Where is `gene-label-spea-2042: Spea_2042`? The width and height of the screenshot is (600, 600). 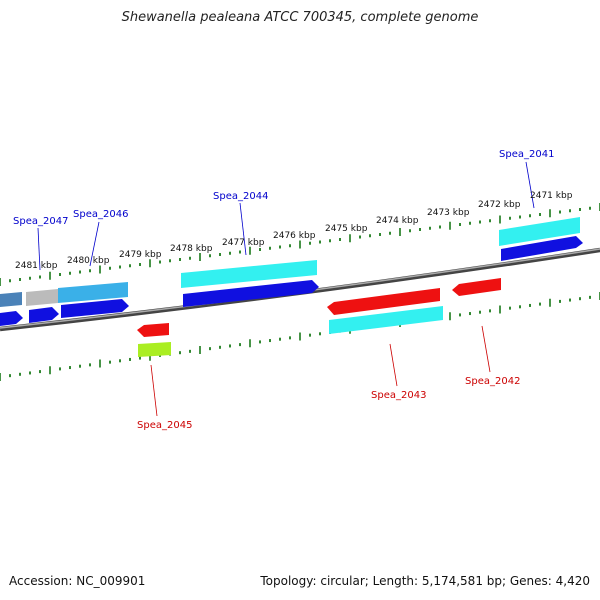 gene-label-spea-2042: Spea_2042 is located at coordinates (492, 381).